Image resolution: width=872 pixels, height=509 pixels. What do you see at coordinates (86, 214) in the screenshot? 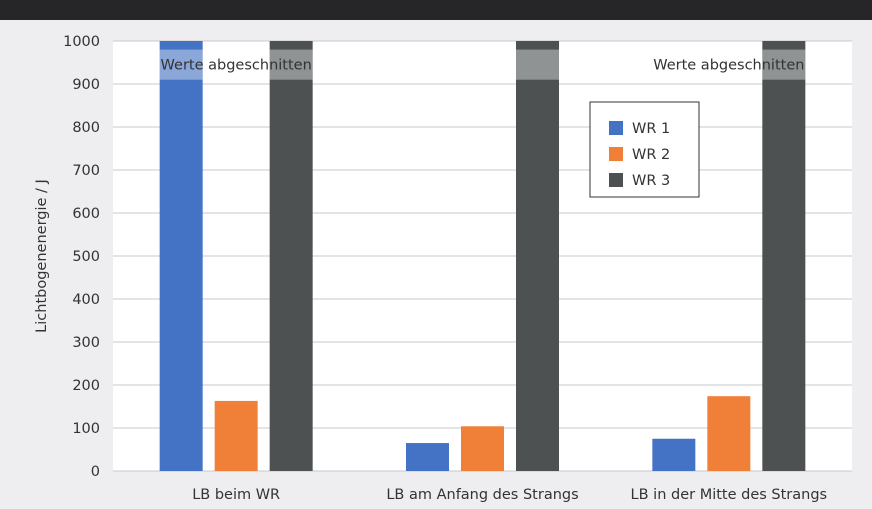
I see `y-tick-label: 600` at bounding box center [86, 214].